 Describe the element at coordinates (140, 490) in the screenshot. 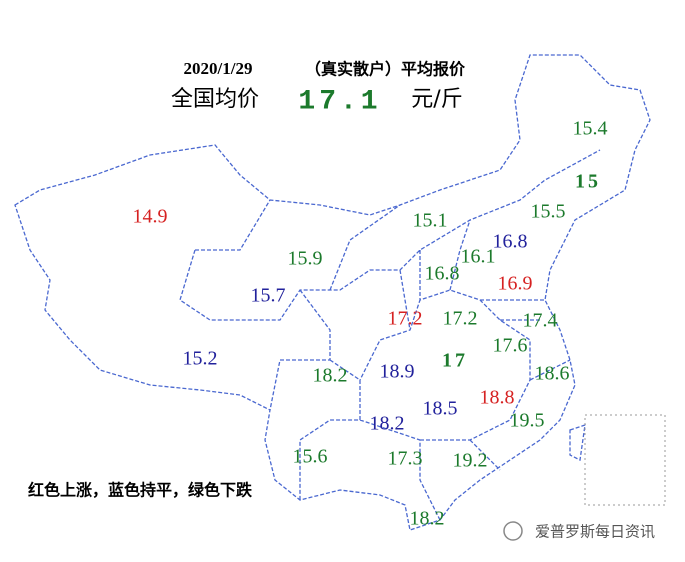

I see `legend: 红色上涨，蓝色持平，绿色下跌` at that location.